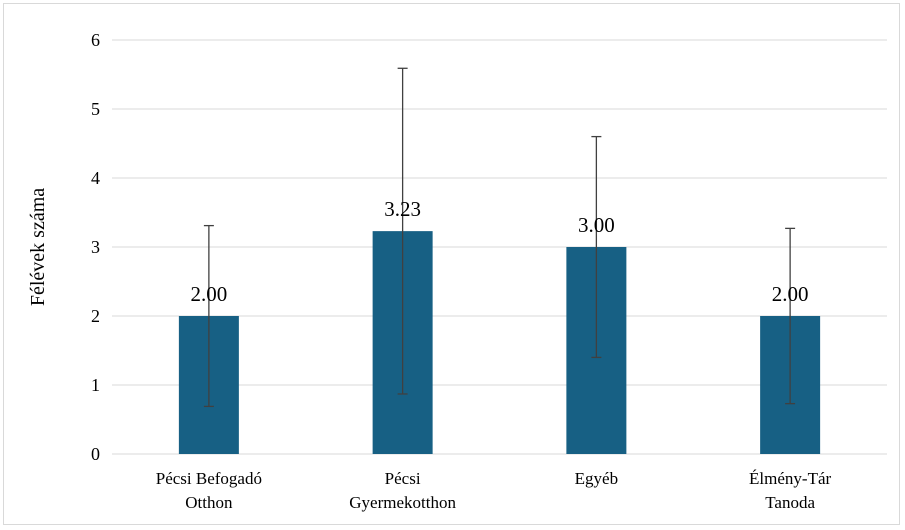  Describe the element at coordinates (95, 385) in the screenshot. I see `y-tick-label: 1` at that location.